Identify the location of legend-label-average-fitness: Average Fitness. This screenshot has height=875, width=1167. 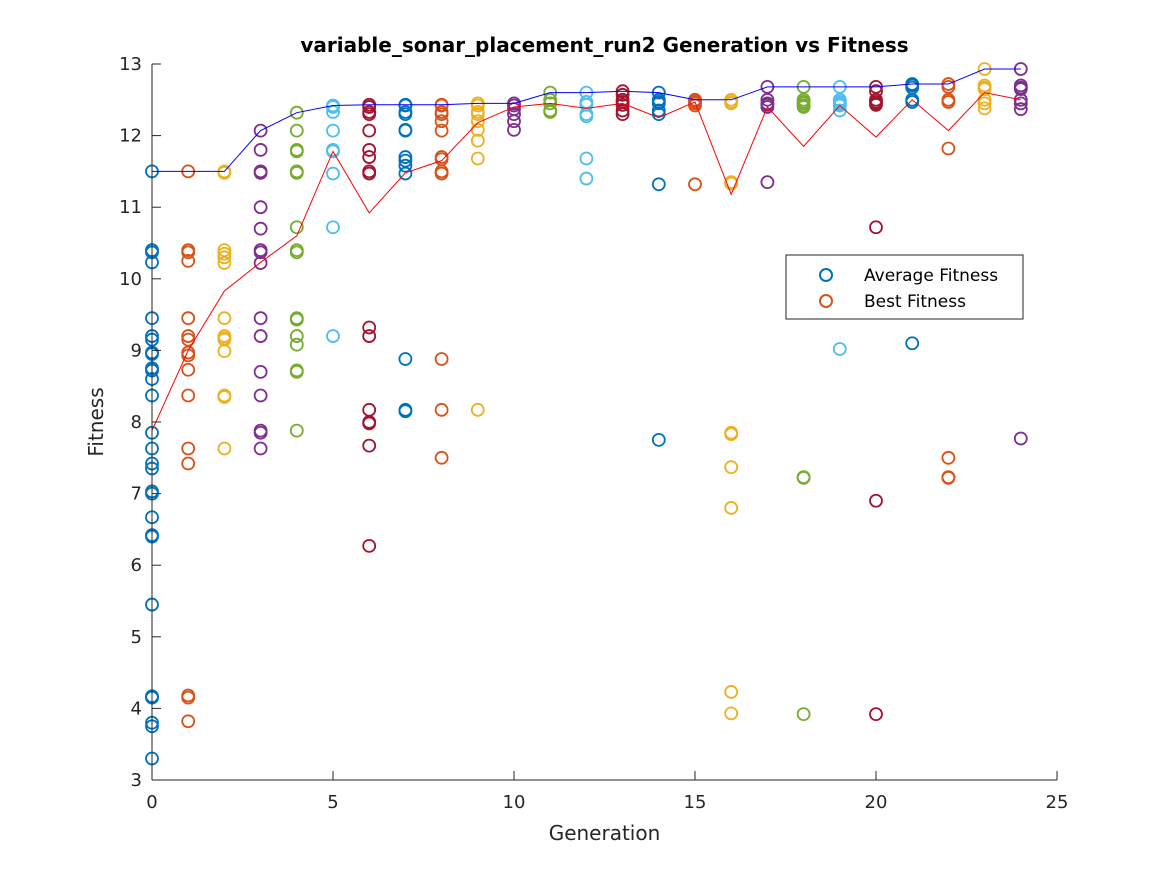
(931, 276).